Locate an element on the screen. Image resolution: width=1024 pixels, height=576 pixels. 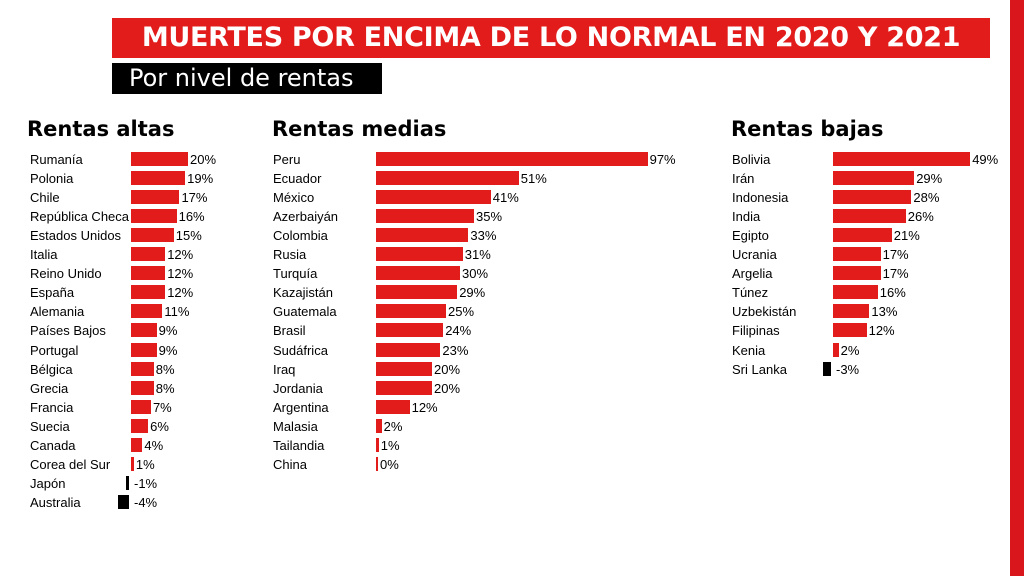
panel-title-rentas-altas: Rentas altas is located at coordinates (101, 129).